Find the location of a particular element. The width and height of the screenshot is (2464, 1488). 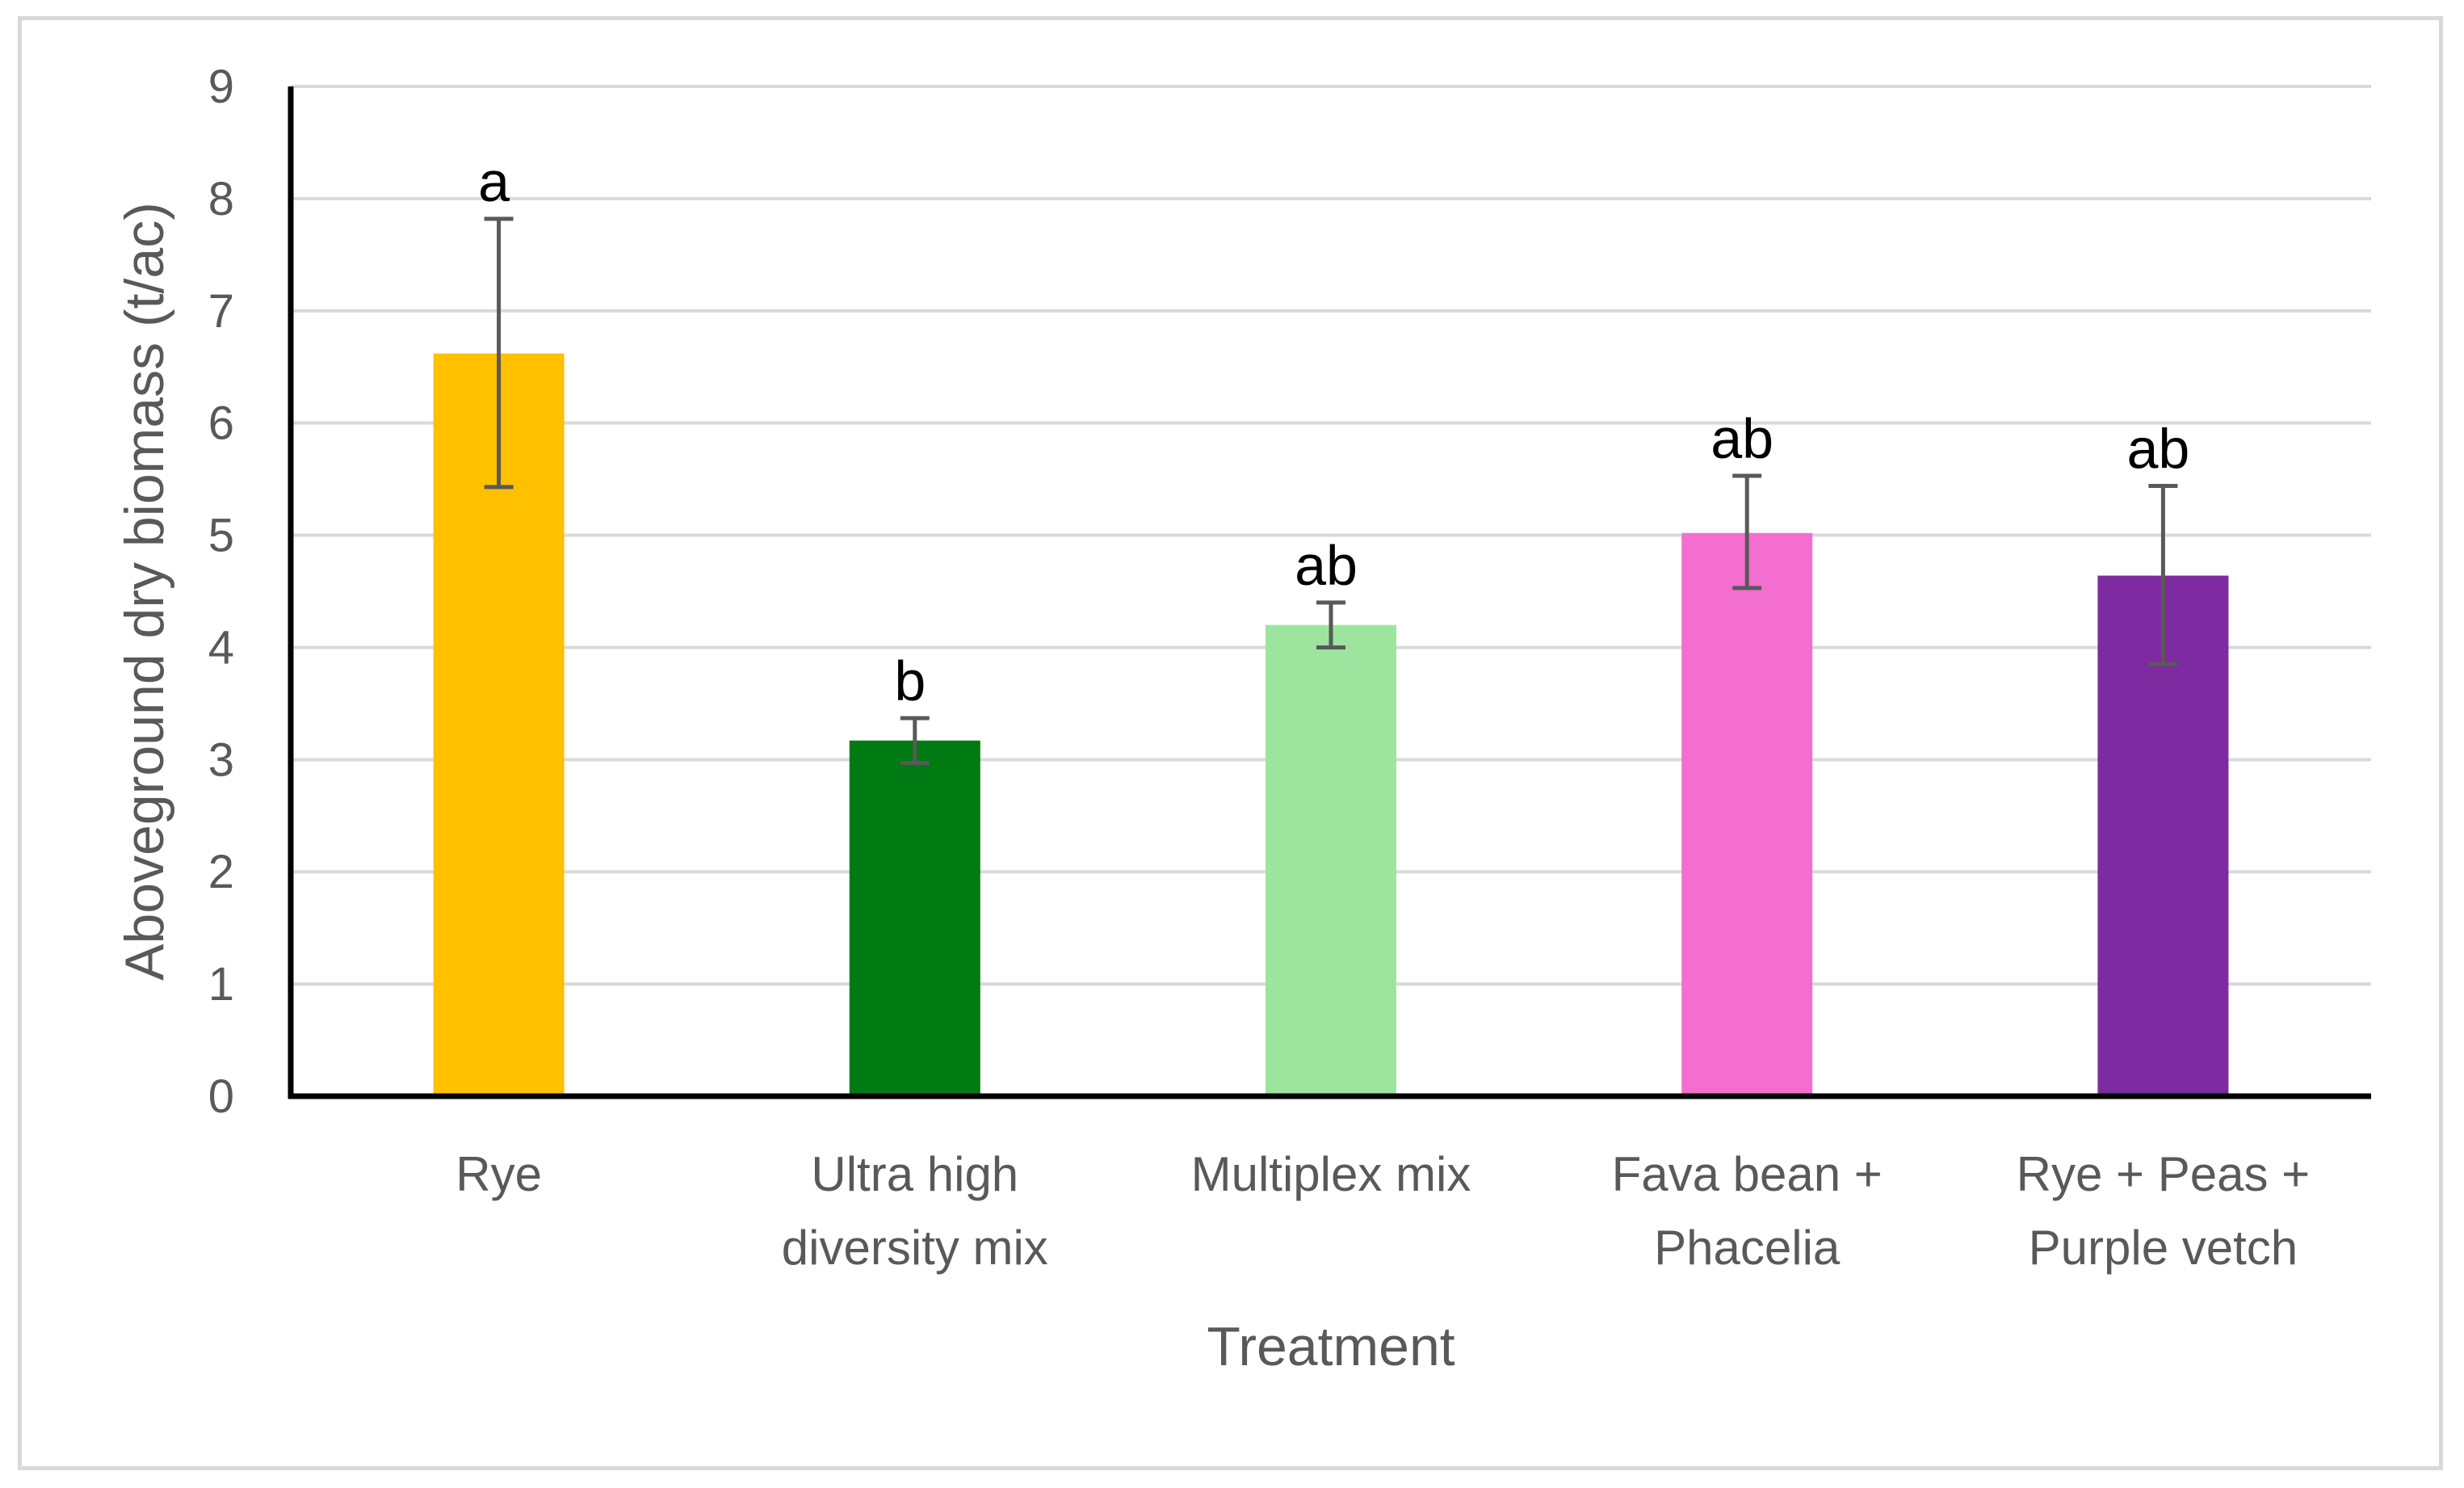

y-axis-title: Aboveground dry biomass (t/ac) is located at coordinates (144, 591).